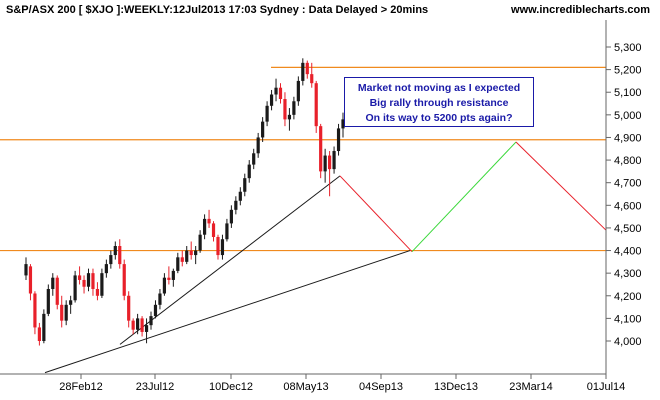 This screenshot has height=400, width=660. What do you see at coordinates (628, 206) in the screenshot?
I see `y-tick-label: 4,600` at bounding box center [628, 206].